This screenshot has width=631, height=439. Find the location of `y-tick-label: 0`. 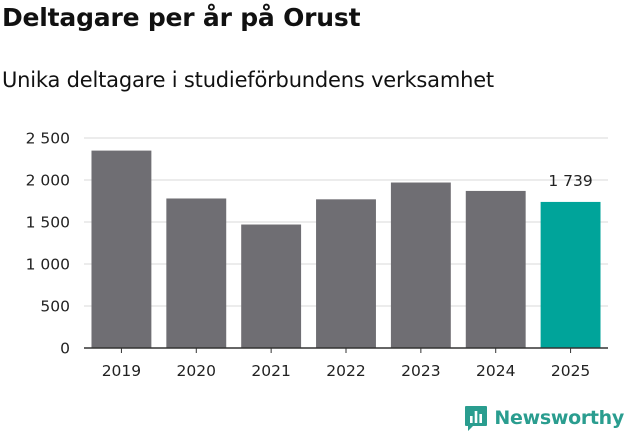

y-tick-label: 0 is located at coordinates (65, 349).